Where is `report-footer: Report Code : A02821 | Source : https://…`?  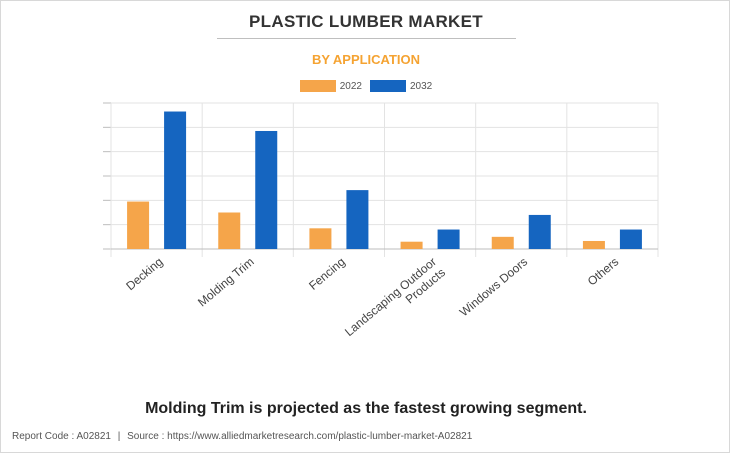
report-footer: Report Code : A02821 | Source : https://… is located at coordinates (242, 436).